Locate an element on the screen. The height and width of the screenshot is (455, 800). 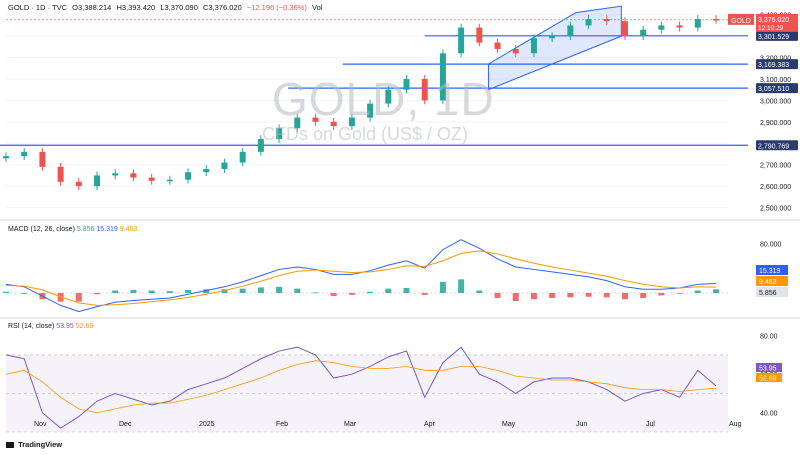
macd-hist-value: 5.856 is located at coordinates (85, 229).